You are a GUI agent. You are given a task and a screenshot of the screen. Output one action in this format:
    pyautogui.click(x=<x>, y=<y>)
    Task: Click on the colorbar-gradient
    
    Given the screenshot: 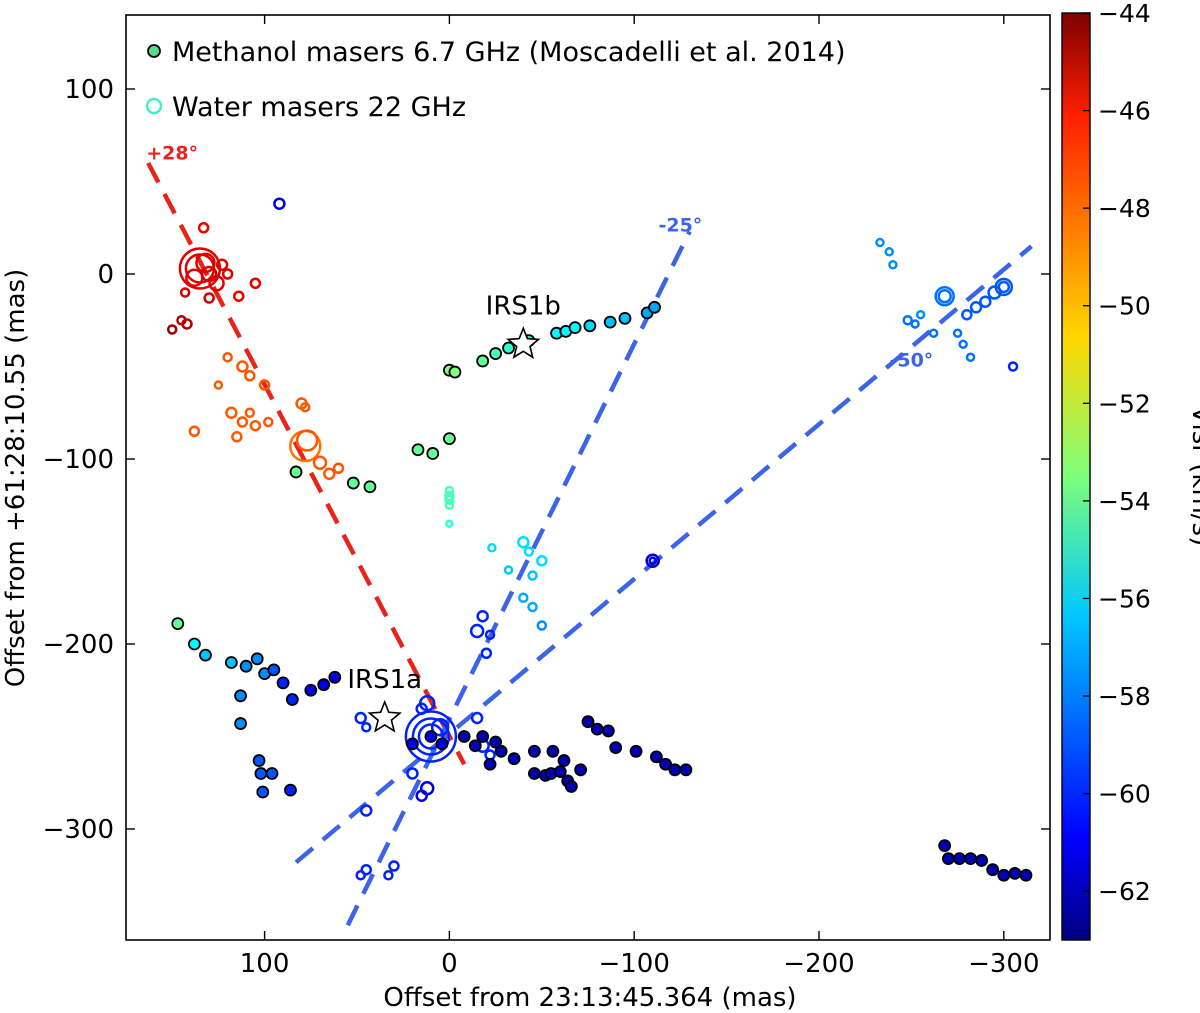 What is the action you would take?
    pyautogui.click(x=1076, y=476)
    